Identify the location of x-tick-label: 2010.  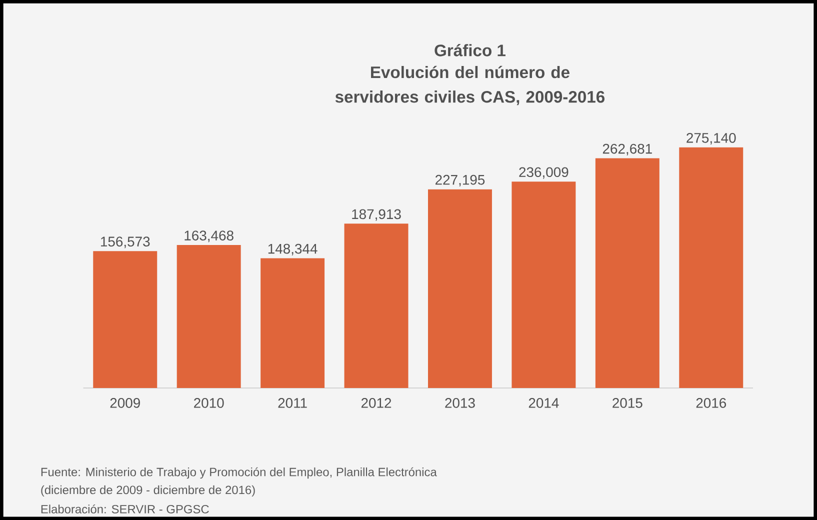
(209, 403).